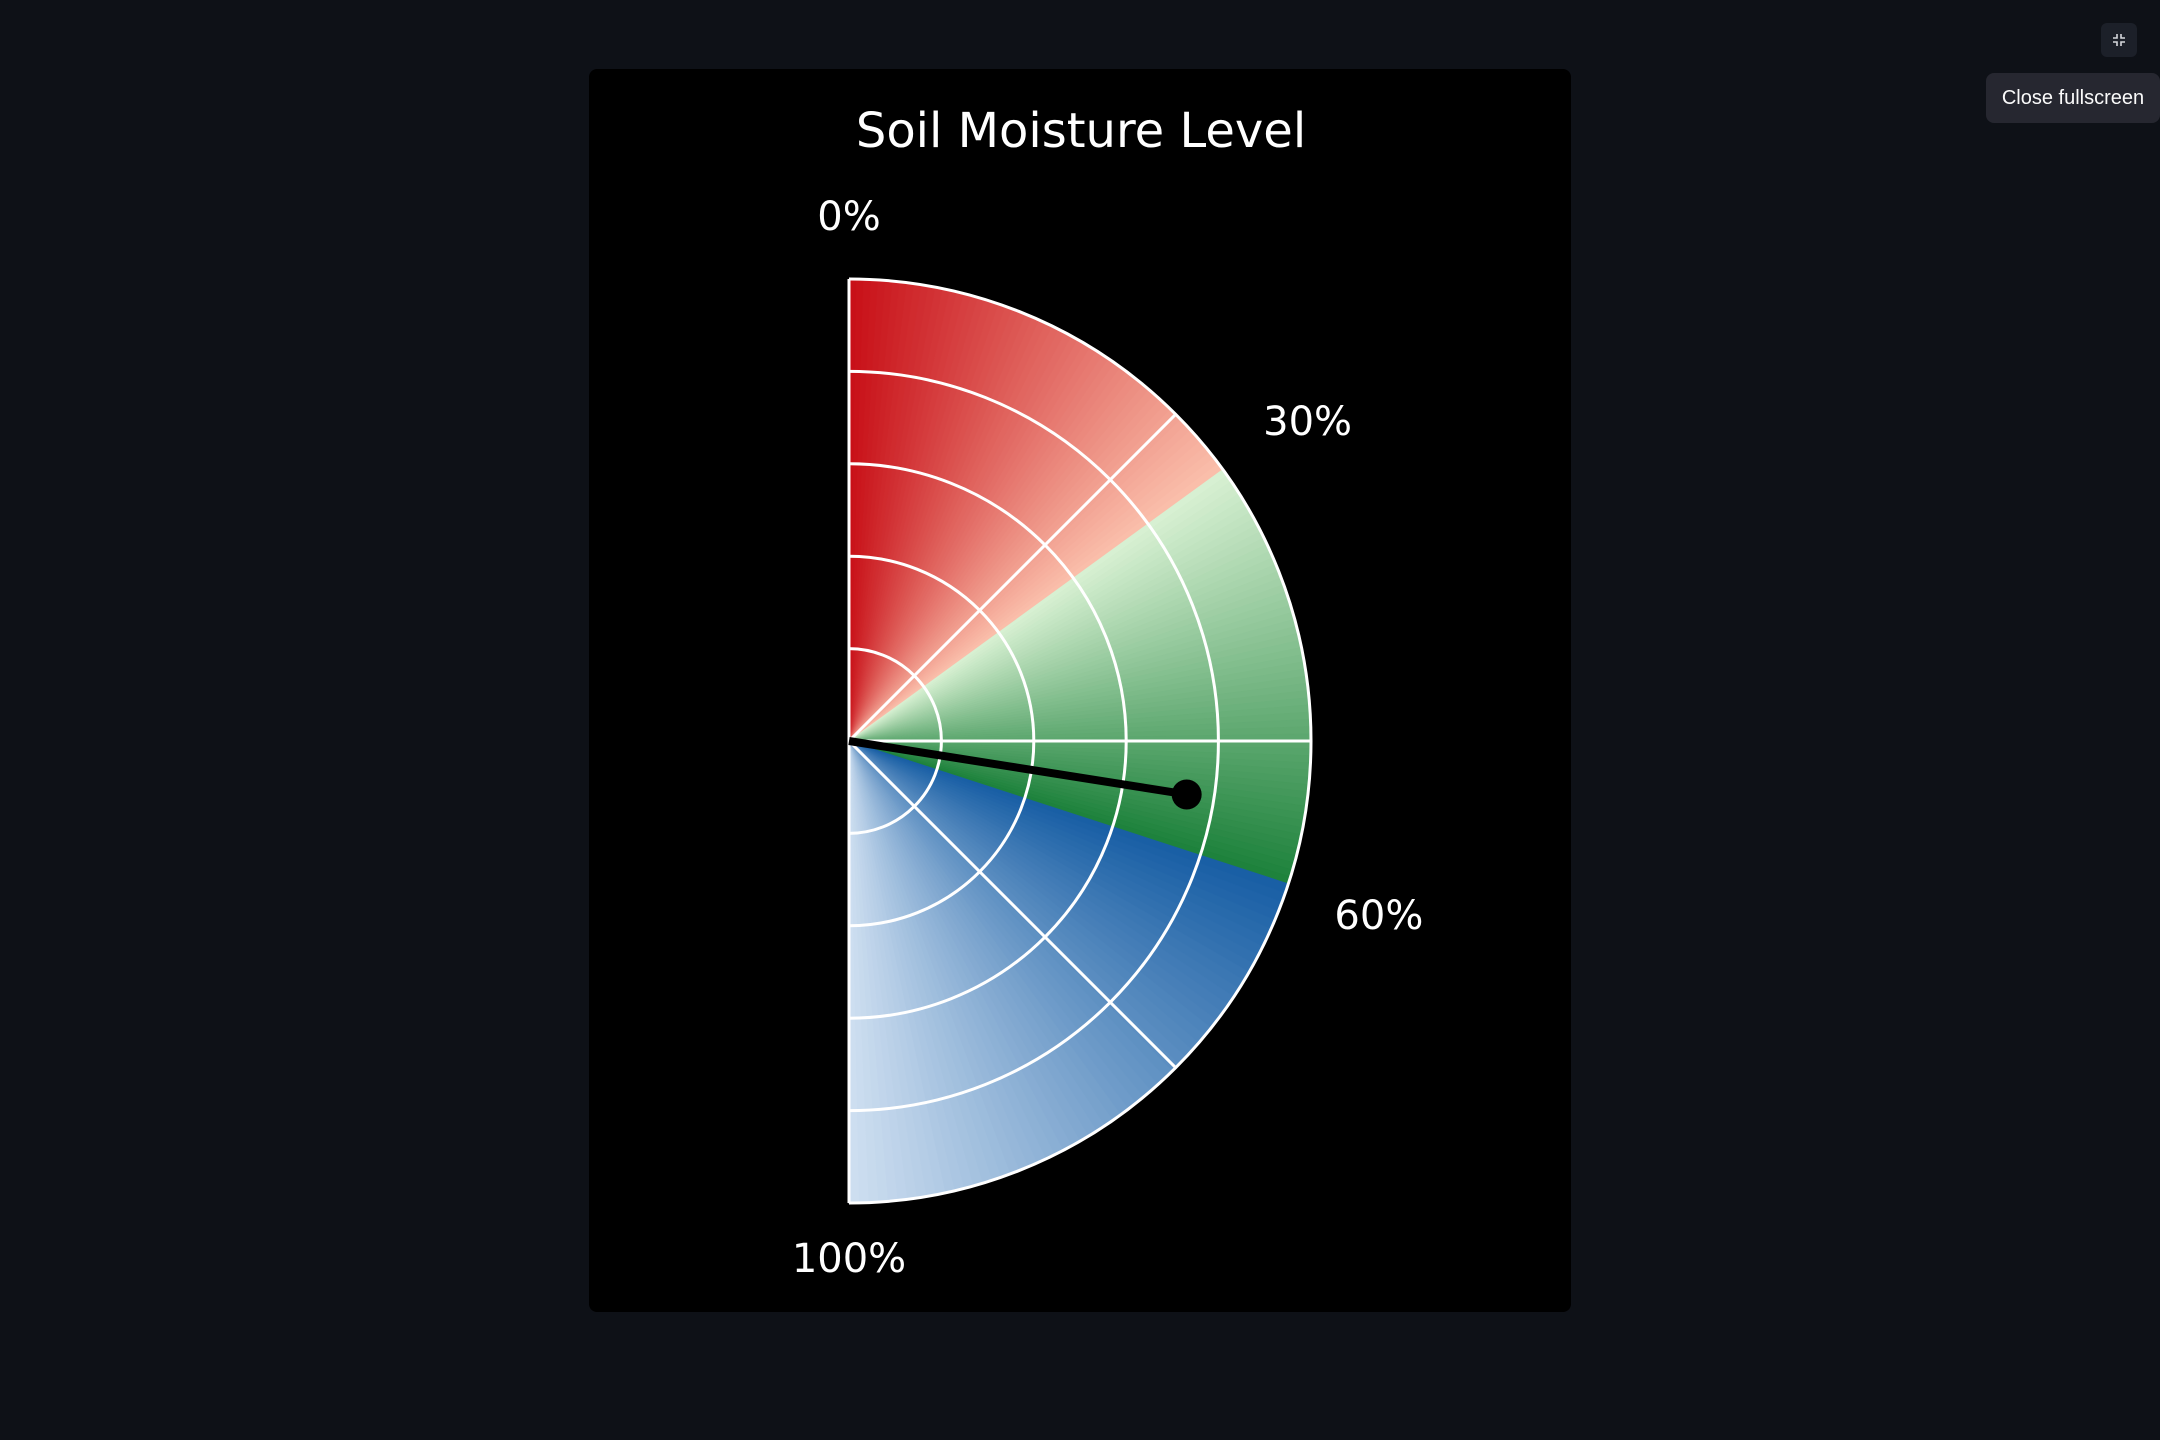 The width and height of the screenshot is (2160, 1440). Describe the element at coordinates (1378, 916) in the screenshot. I see `tick-label-60: 60%` at that location.